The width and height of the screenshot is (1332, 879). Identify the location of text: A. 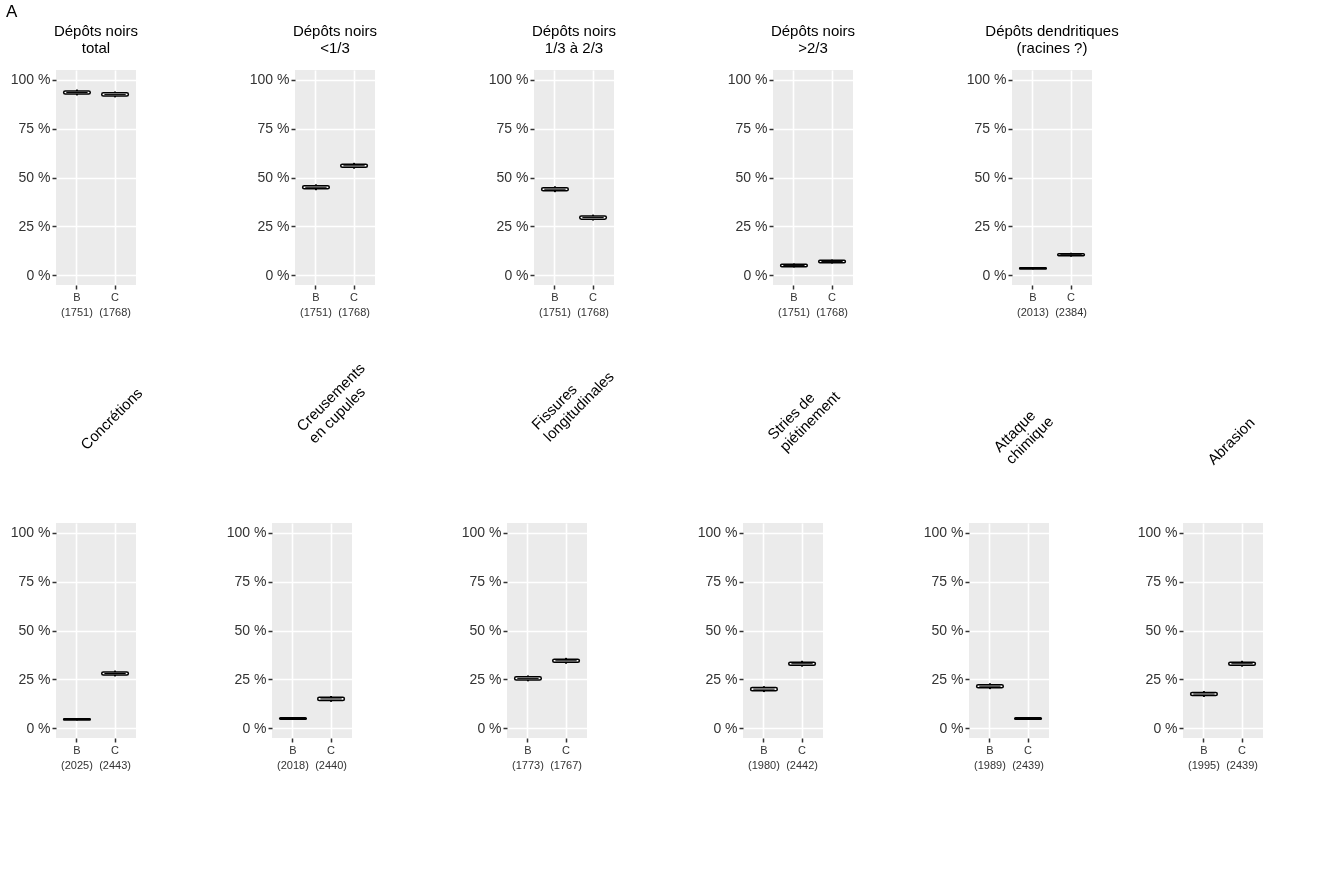
(12, 12).